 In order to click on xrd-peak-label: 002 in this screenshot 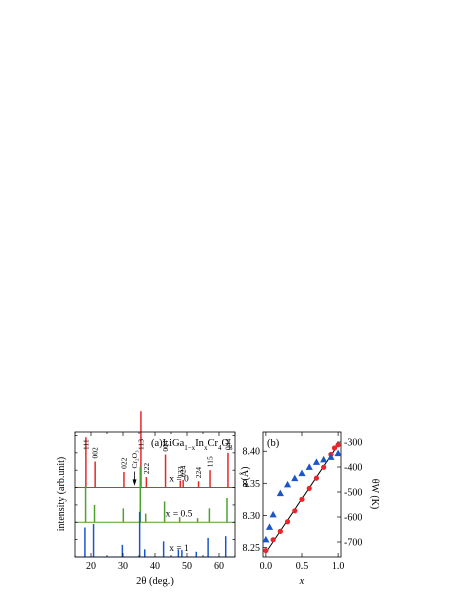, I will do `click(95, 453)`.